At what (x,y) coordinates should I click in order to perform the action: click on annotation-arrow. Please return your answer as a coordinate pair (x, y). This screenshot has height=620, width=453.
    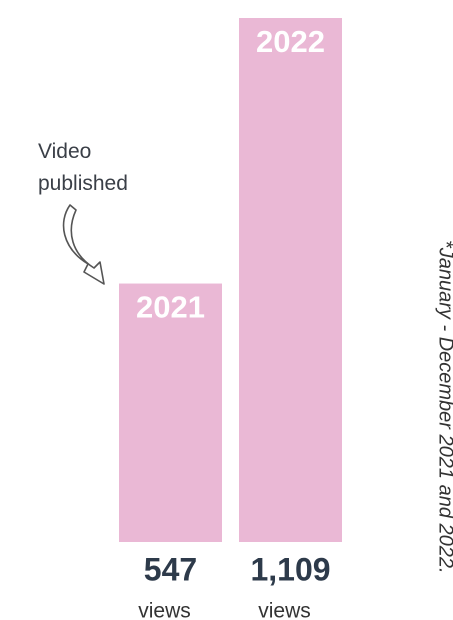
    Looking at the image, I should click on (83, 244).